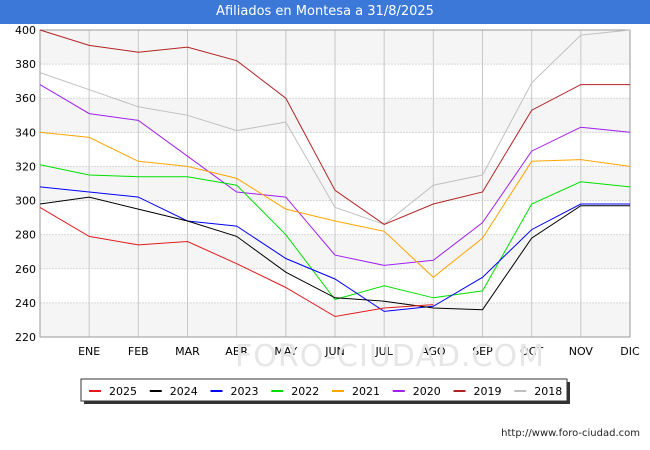 Image resolution: width=650 pixels, height=450 pixels. What do you see at coordinates (366, 391) in the screenshot?
I see `legend-label-2021: 2021` at bounding box center [366, 391].